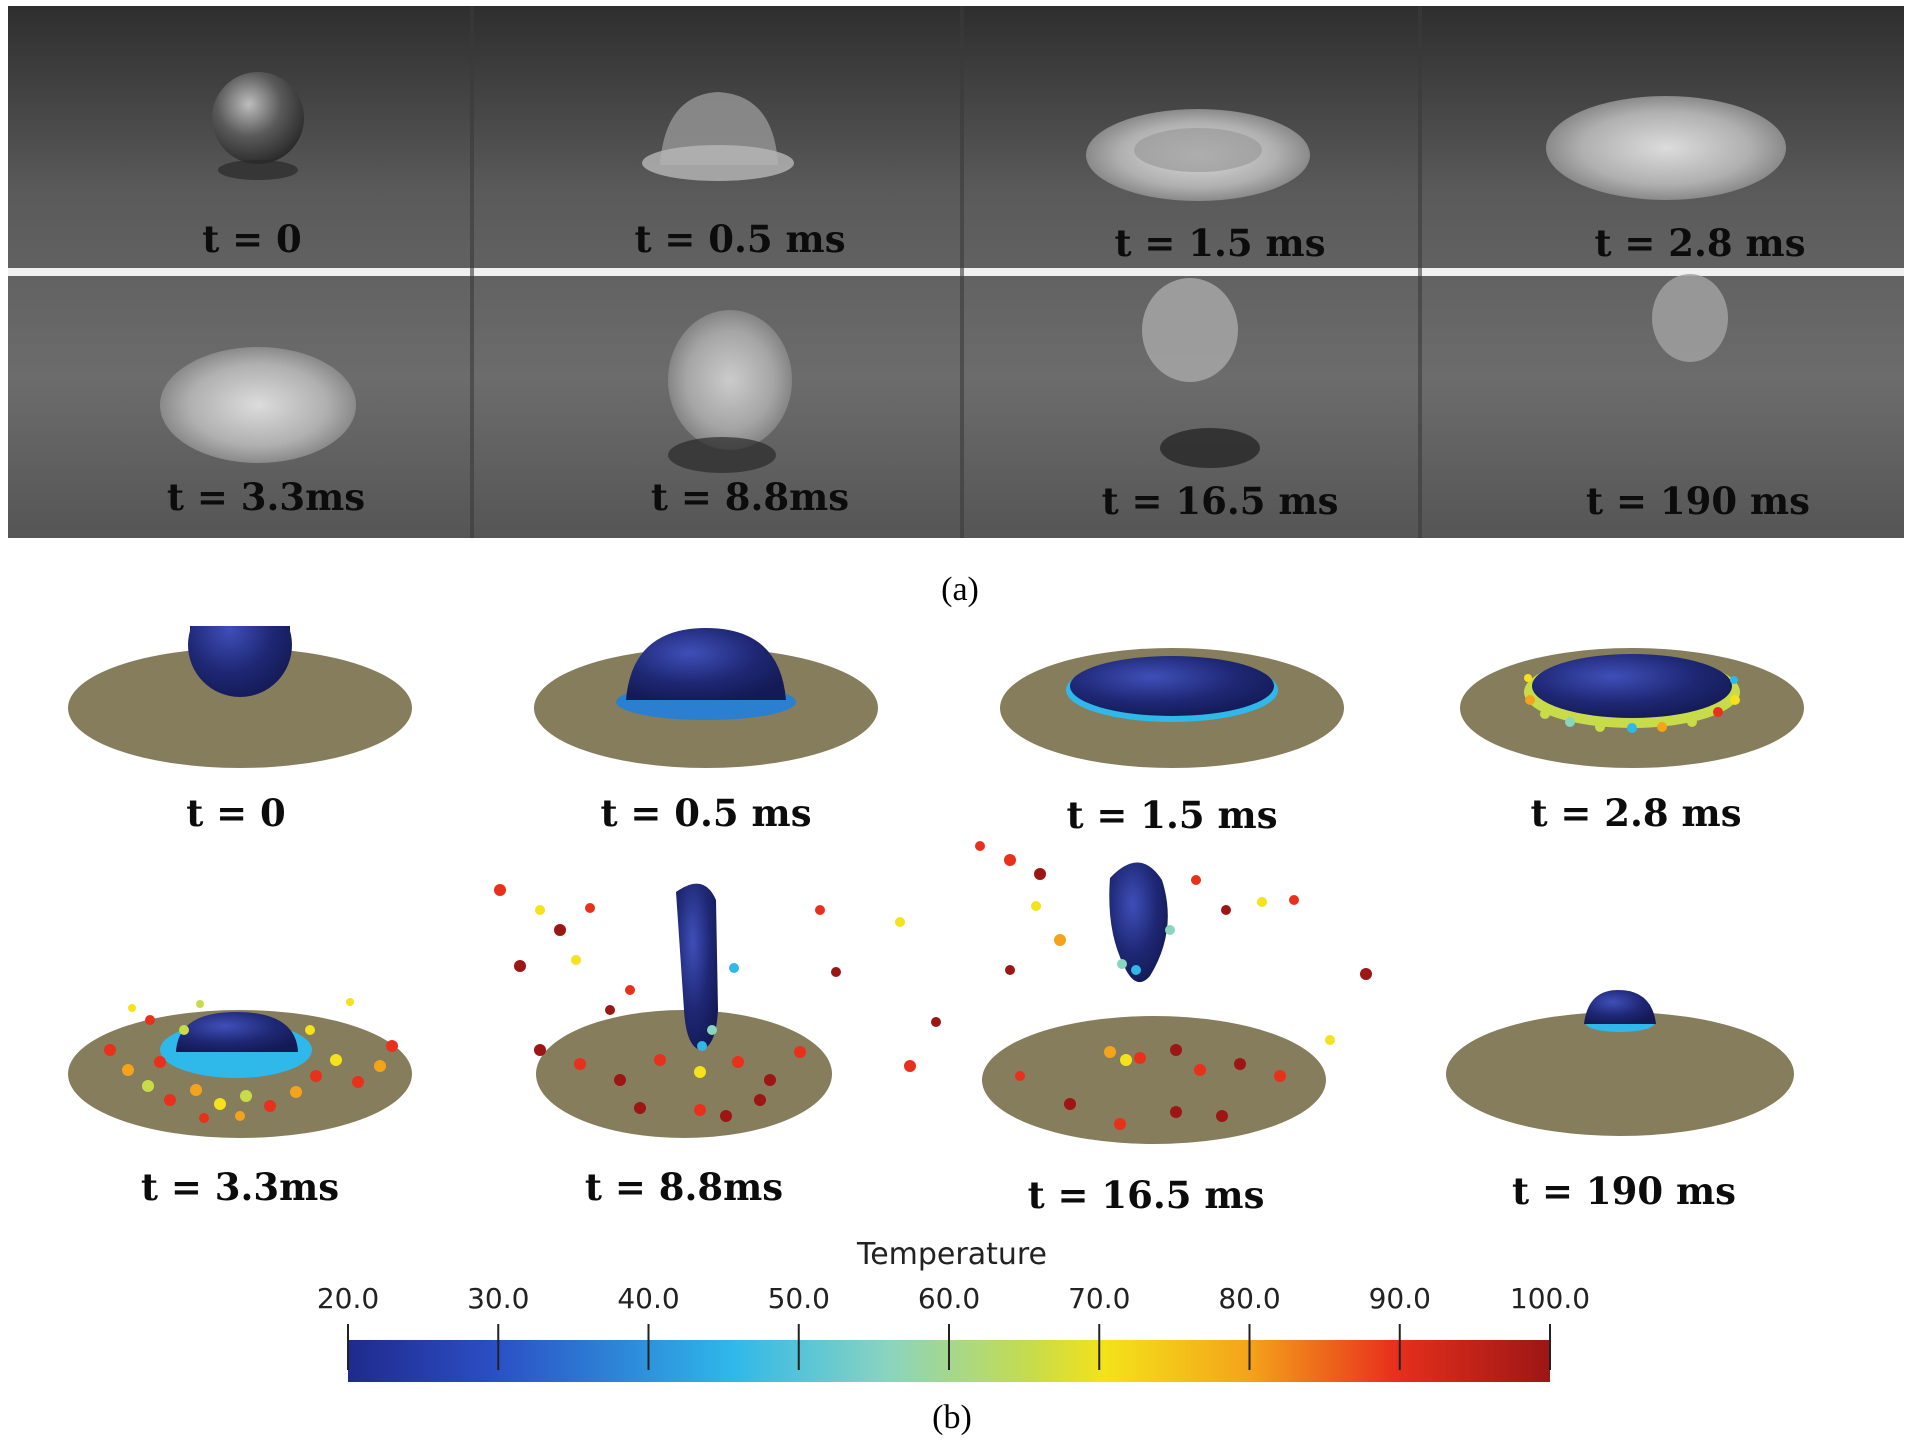  What do you see at coordinates (1550, 1298) in the screenshot?
I see `colorbar-tick-label: 100.0` at bounding box center [1550, 1298].